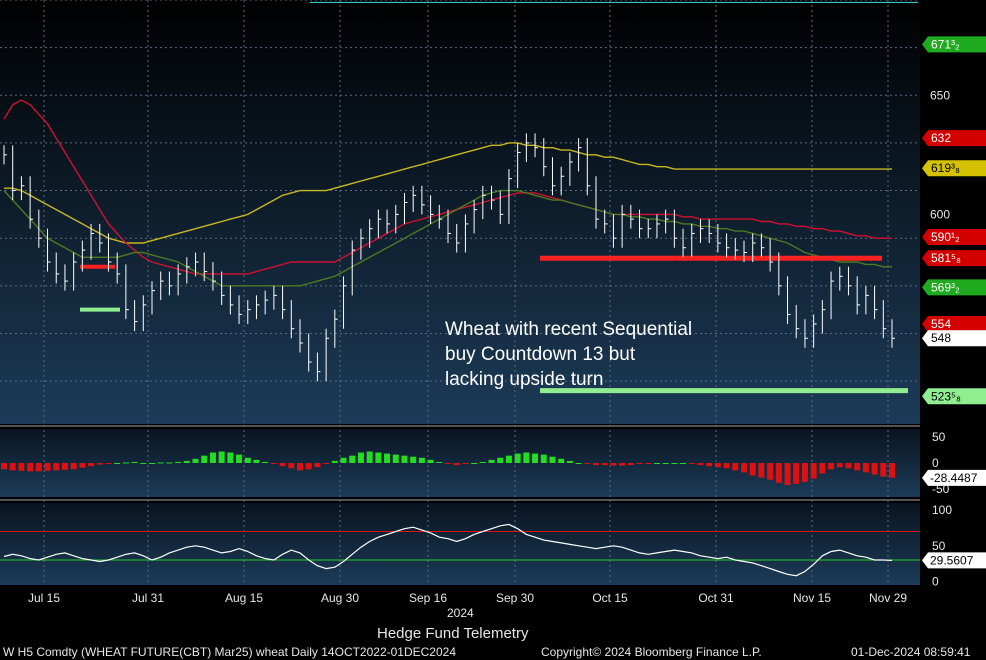  Describe the element at coordinates (940, 214) in the screenshot. I see `price-tick-label-1: 600` at that location.